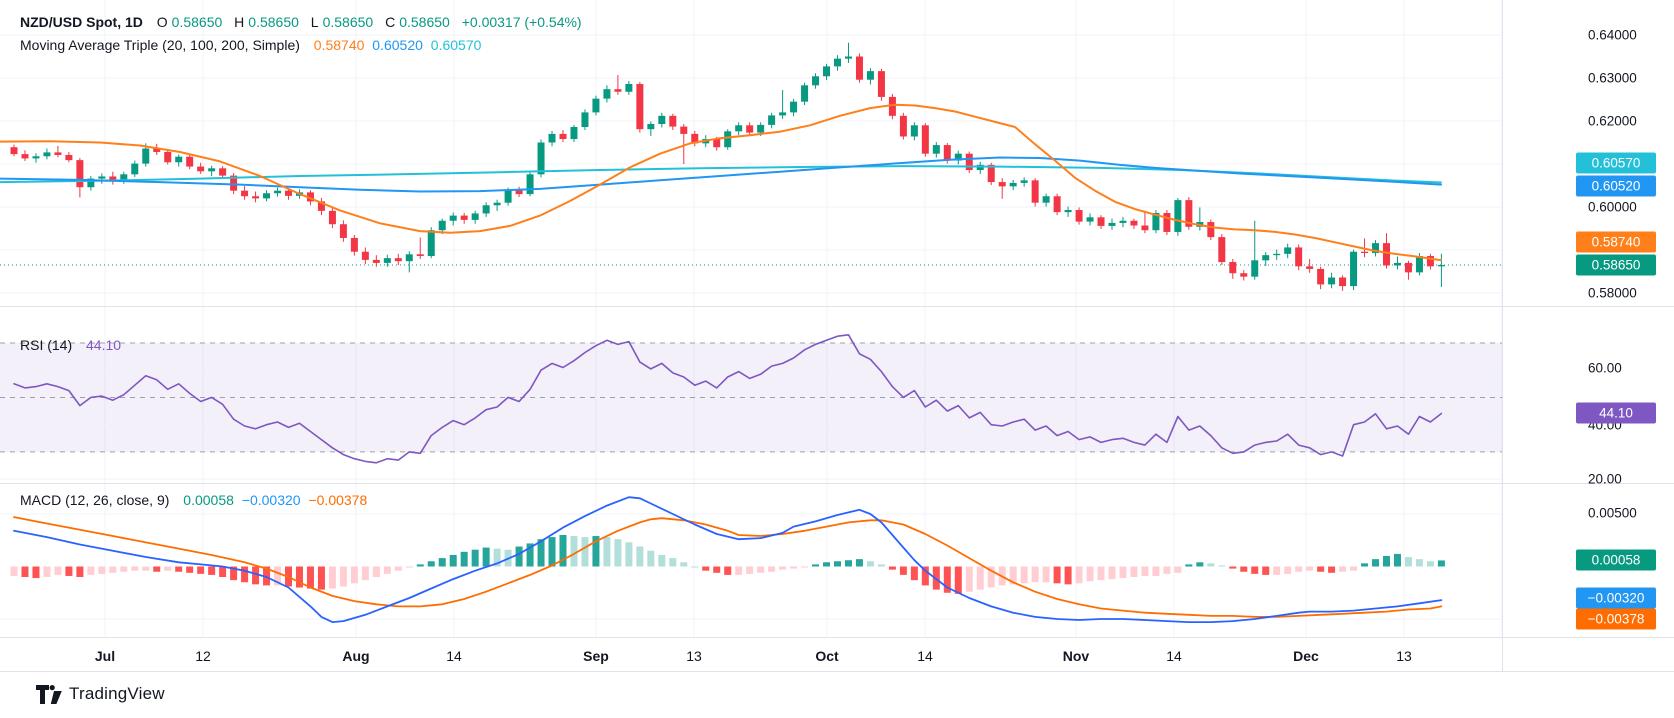 The image size is (1674, 718). I want to click on symbol-title: NZD/USD Spot, 1D, so click(81, 22).